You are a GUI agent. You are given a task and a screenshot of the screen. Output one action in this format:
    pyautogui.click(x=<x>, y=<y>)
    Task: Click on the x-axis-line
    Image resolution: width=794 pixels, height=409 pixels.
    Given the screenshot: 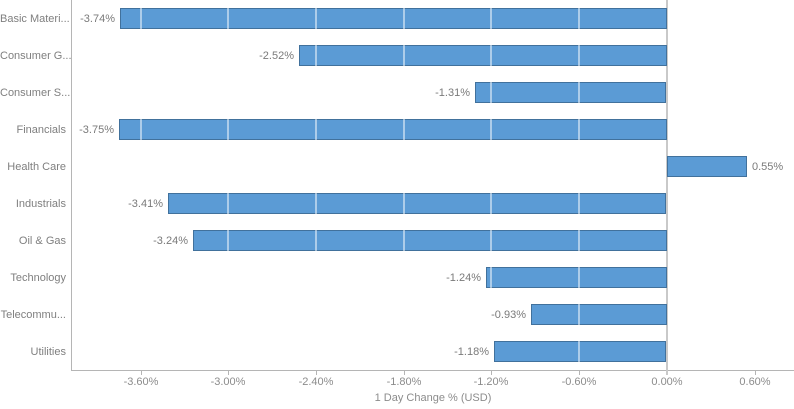 What is the action you would take?
    pyautogui.click(x=433, y=370)
    